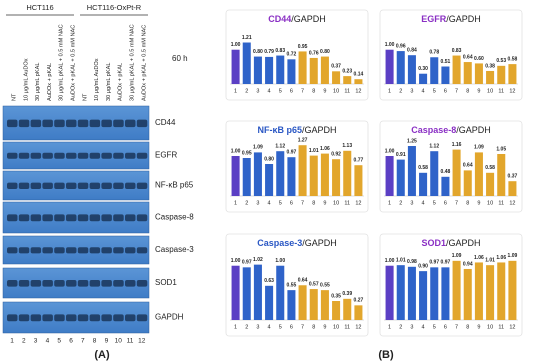 This screenshot has width=550, height=363. I want to click on x-tick-label: 11, so click(501, 203).